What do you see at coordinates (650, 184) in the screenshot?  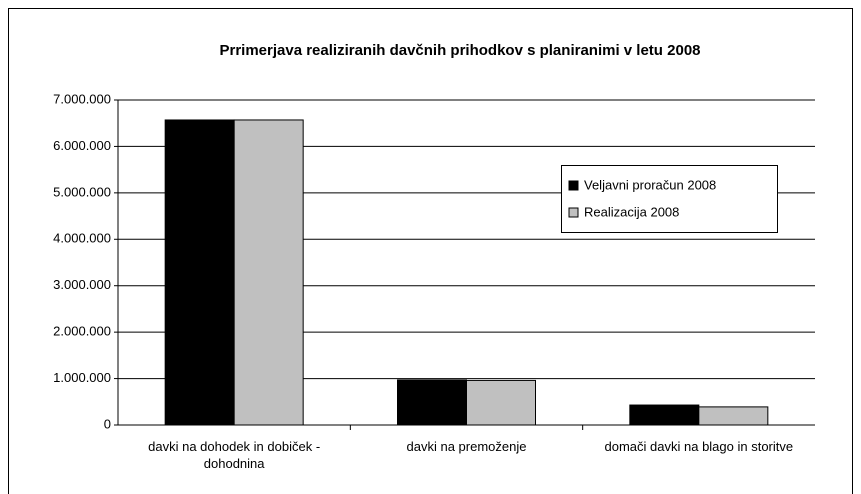 I see `legend-label: Veljavni proračun 2008` at bounding box center [650, 184].